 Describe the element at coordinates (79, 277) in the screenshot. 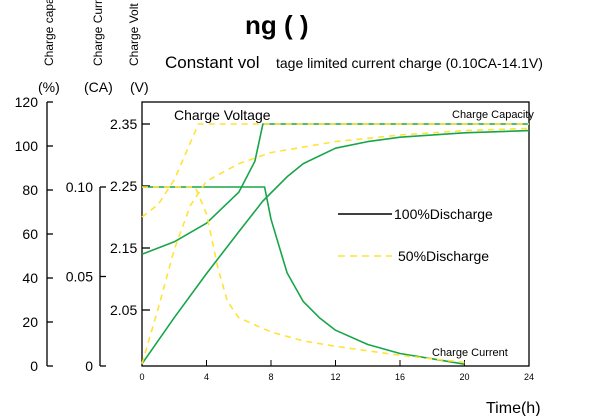

I see `current-tick-label: 0.05` at that location.